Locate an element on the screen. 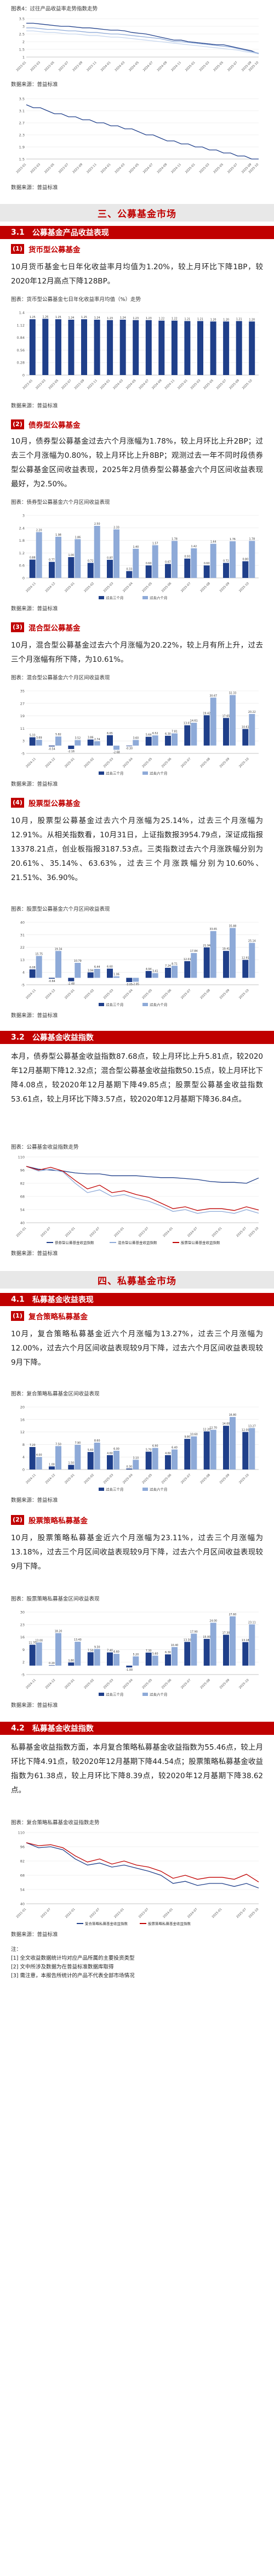 Image resolution: width=274 pixels, height=2576 pixels. y-tick-label: 68 is located at coordinates (23, 1197).